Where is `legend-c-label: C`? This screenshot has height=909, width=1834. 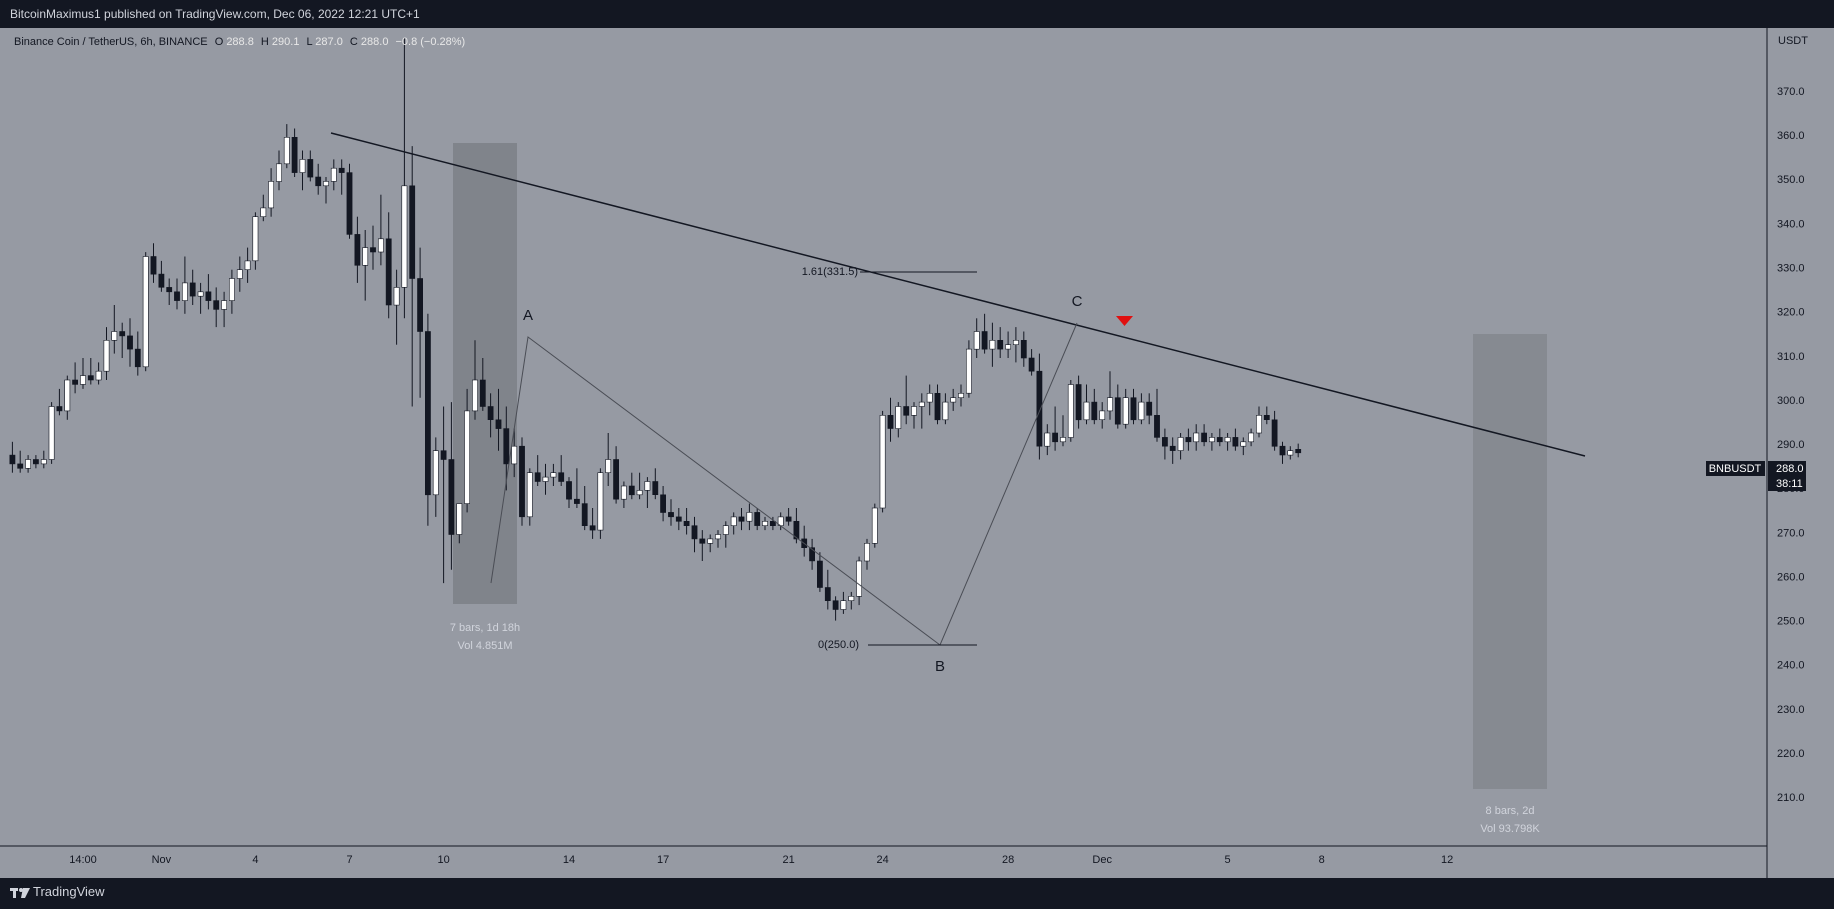
legend-c-label: C is located at coordinates (354, 42).